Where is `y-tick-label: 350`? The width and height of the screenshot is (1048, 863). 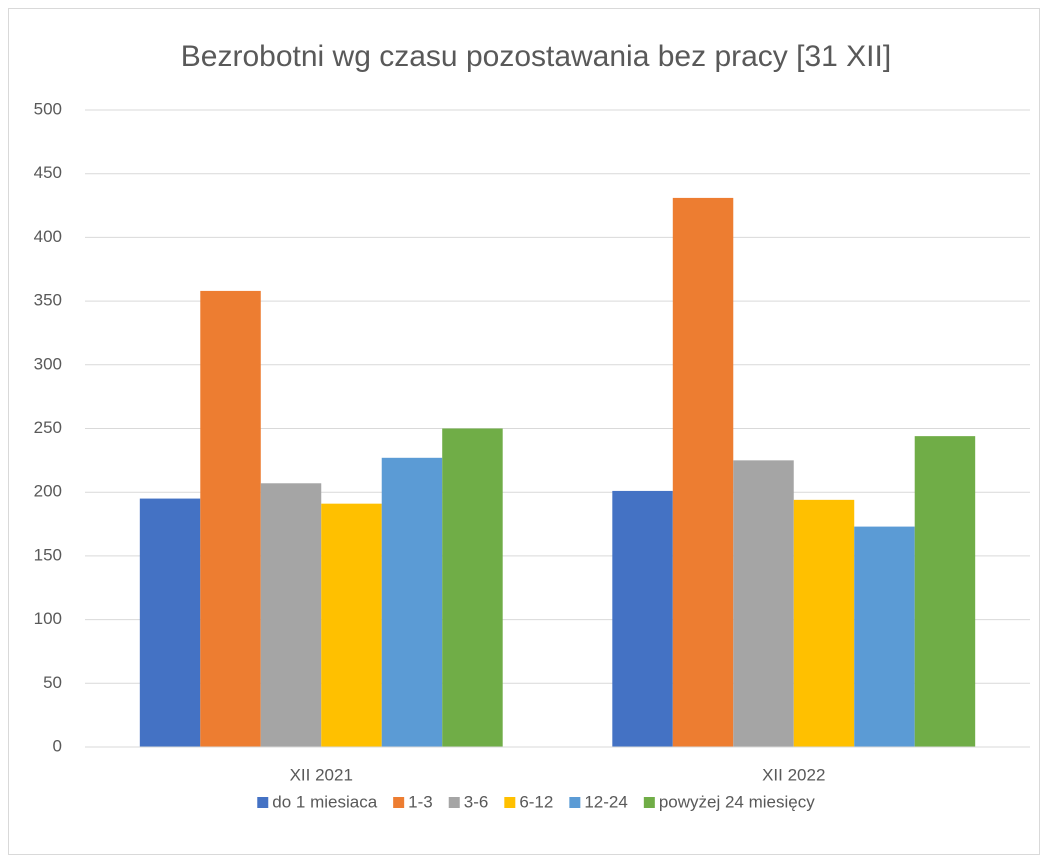
y-tick-label: 350 is located at coordinates (48, 300).